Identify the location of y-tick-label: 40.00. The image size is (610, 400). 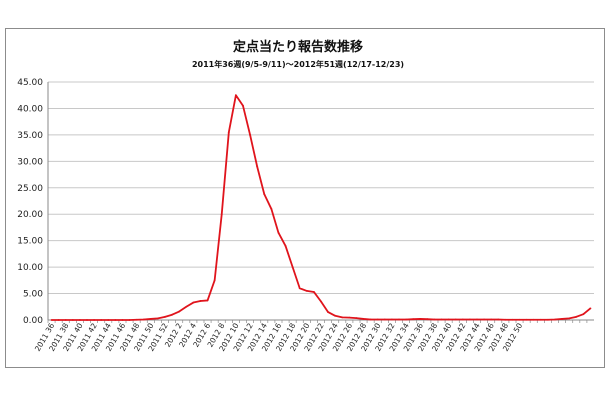
(30, 109).